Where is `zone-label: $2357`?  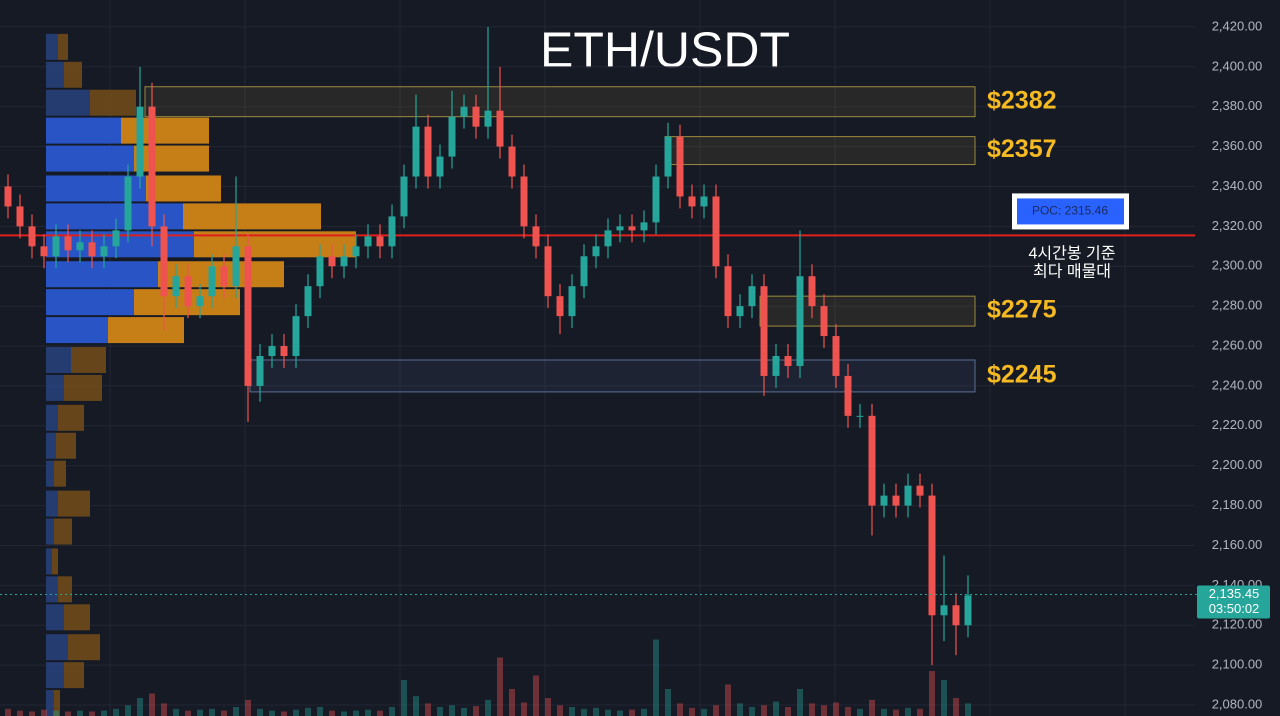 zone-label: $2357 is located at coordinates (1022, 149).